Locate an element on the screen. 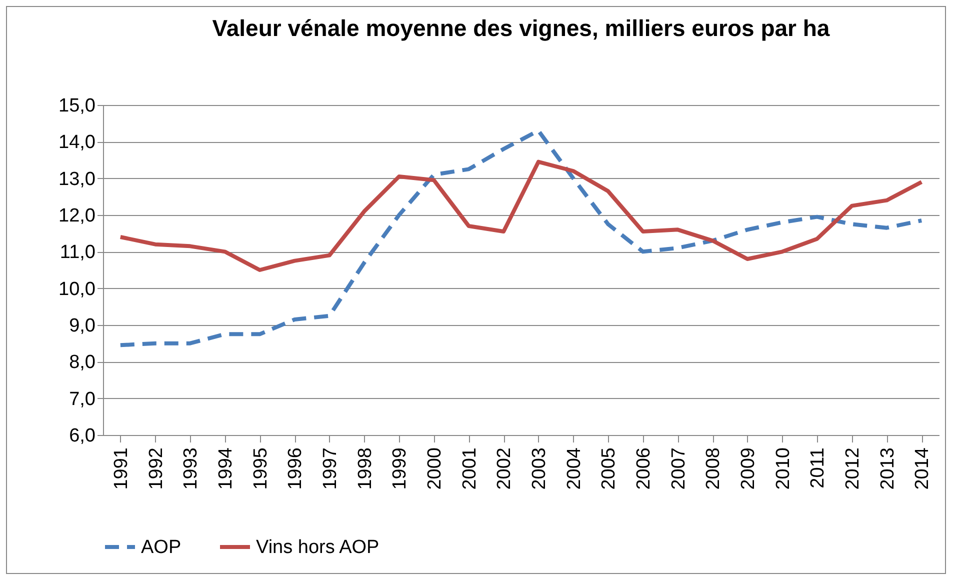 Image resolution: width=955 pixels, height=581 pixels. y-tick-label: 12,0 is located at coordinates (77, 216).